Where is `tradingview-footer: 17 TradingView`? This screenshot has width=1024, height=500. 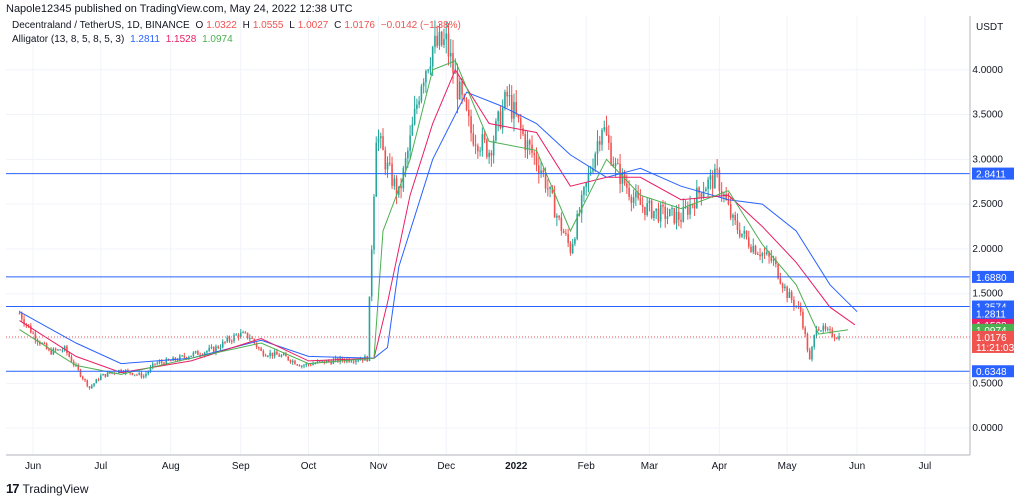 tradingview-footer: 17 TradingView is located at coordinates (47, 488).